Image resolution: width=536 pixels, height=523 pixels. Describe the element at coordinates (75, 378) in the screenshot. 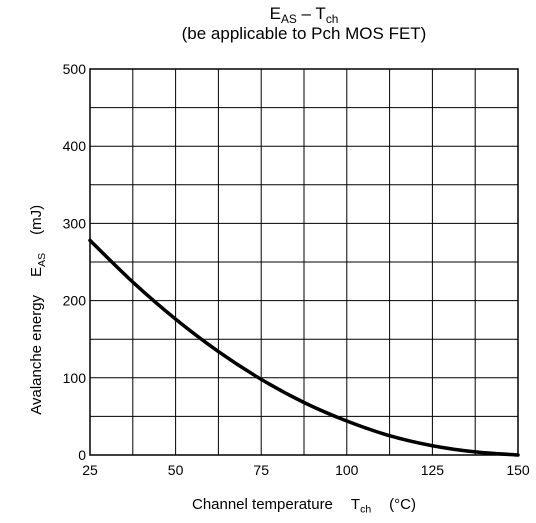

I see `y-tick-label: 100` at that location.